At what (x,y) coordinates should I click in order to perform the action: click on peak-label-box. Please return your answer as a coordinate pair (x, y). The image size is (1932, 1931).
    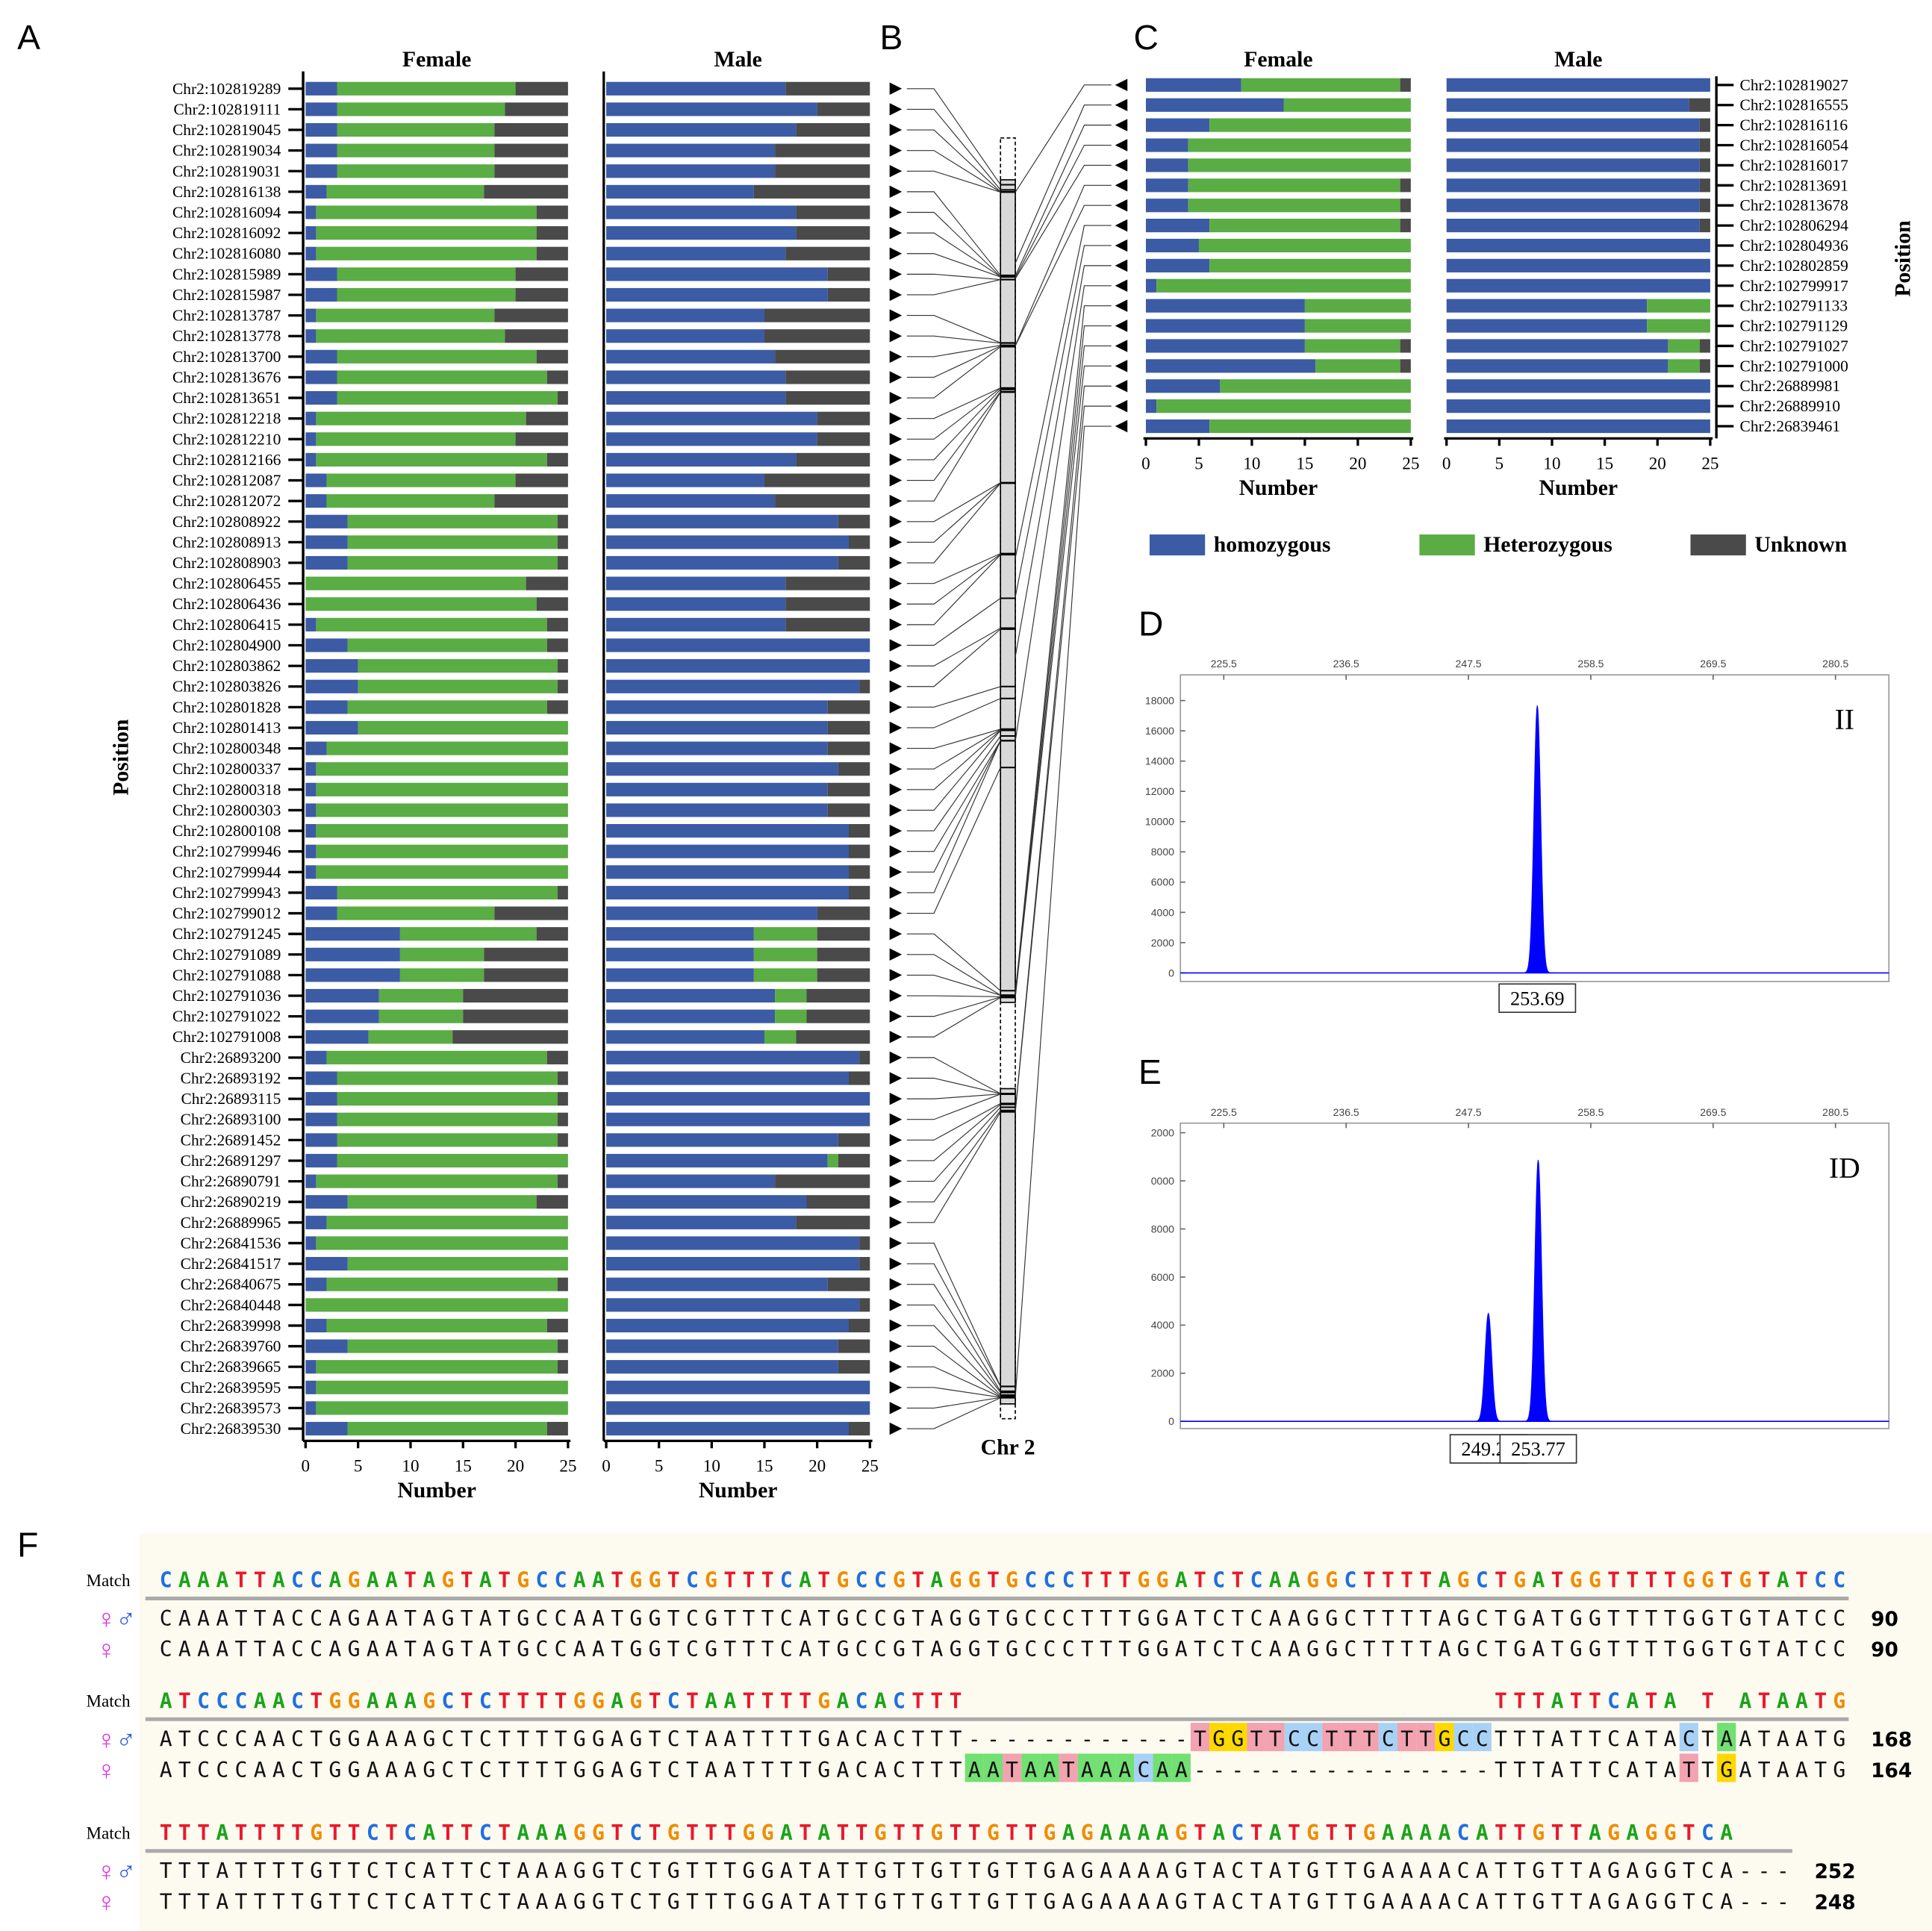
    Looking at the image, I should click on (1538, 1449).